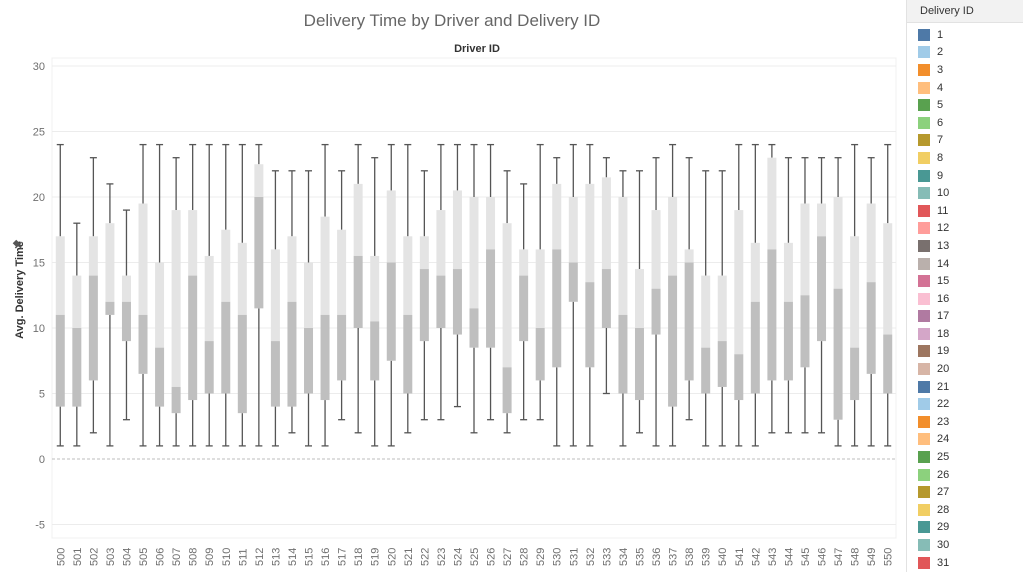 Image resolution: width=1023 pixels, height=572 pixels. Describe the element at coordinates (965, 11) in the screenshot. I see `legend-title: Delivery ID` at that location.